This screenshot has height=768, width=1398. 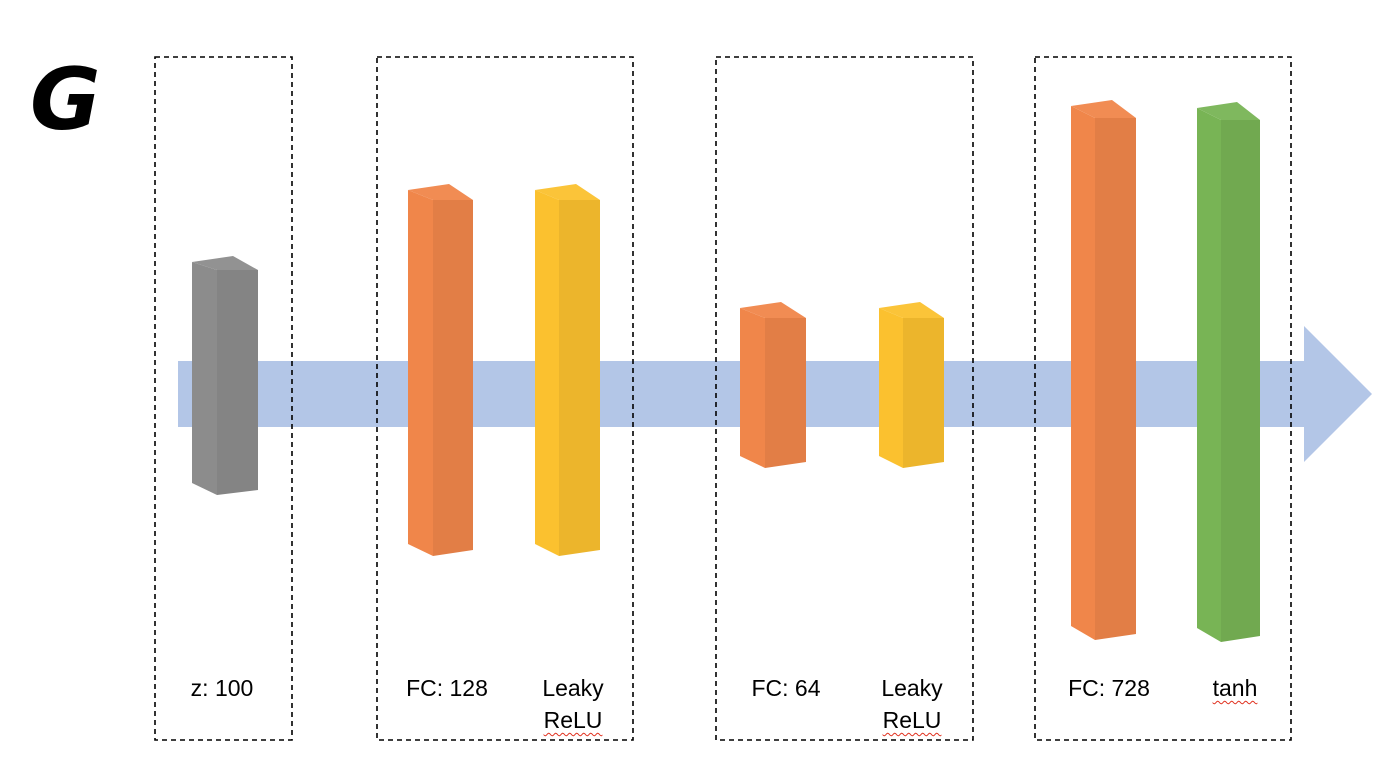 I want to click on label-leaky-relu-2: Leaky ReLU, so click(x=912, y=704).